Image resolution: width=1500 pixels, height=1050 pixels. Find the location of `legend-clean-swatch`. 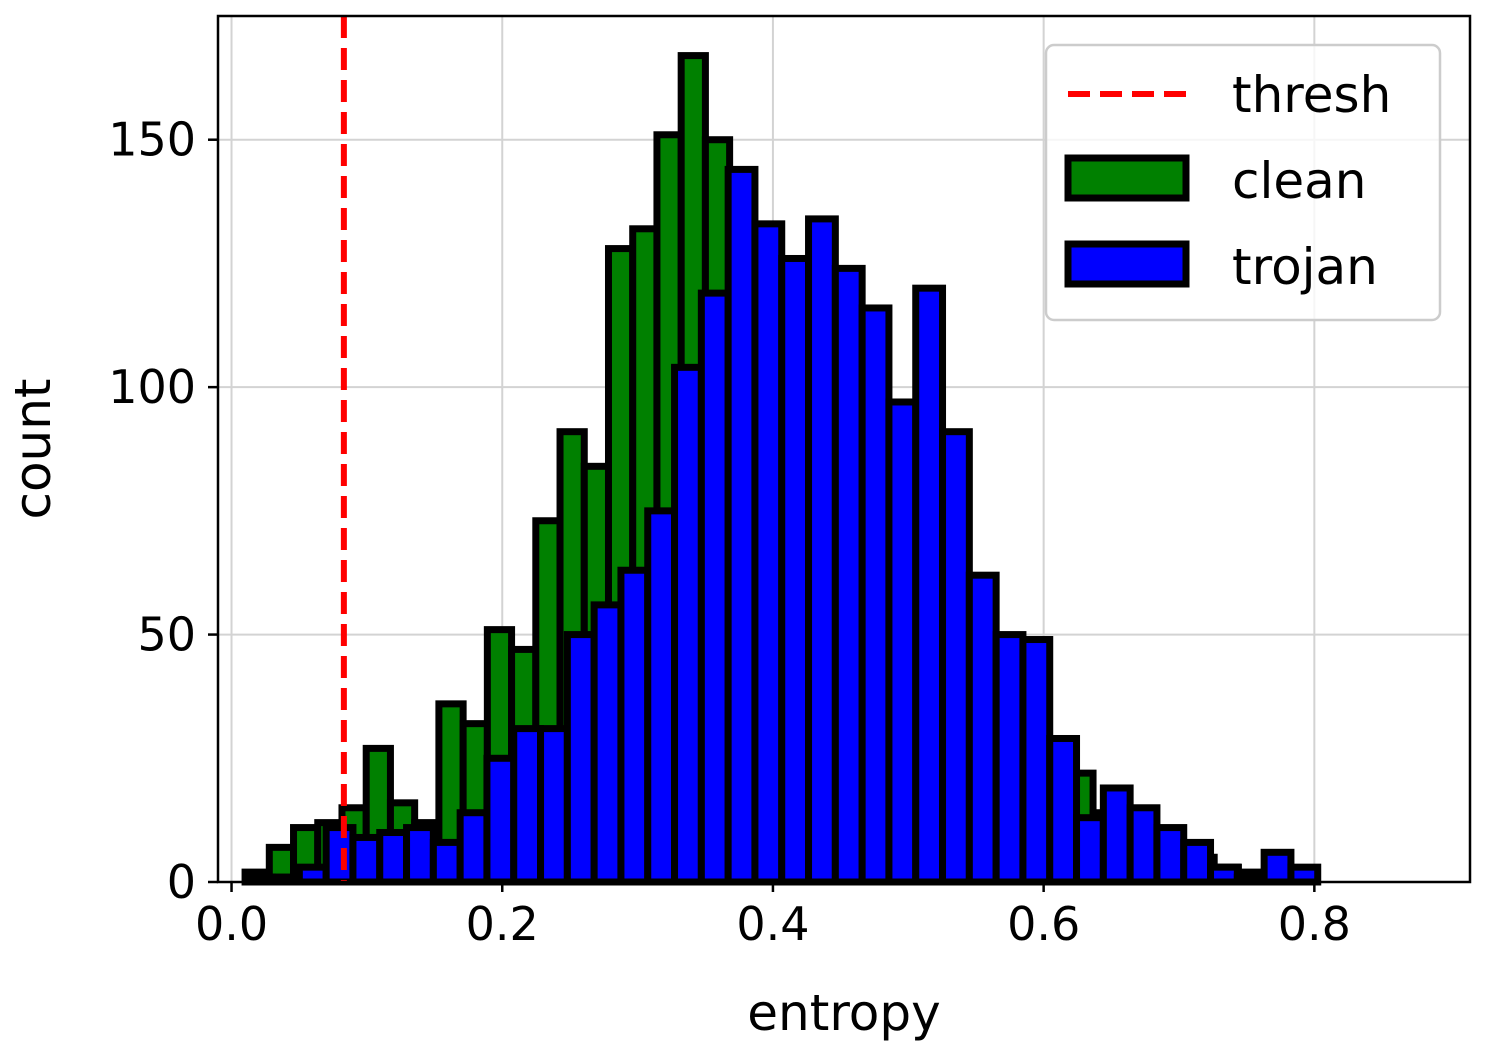

legend-clean-swatch is located at coordinates (1127, 178).